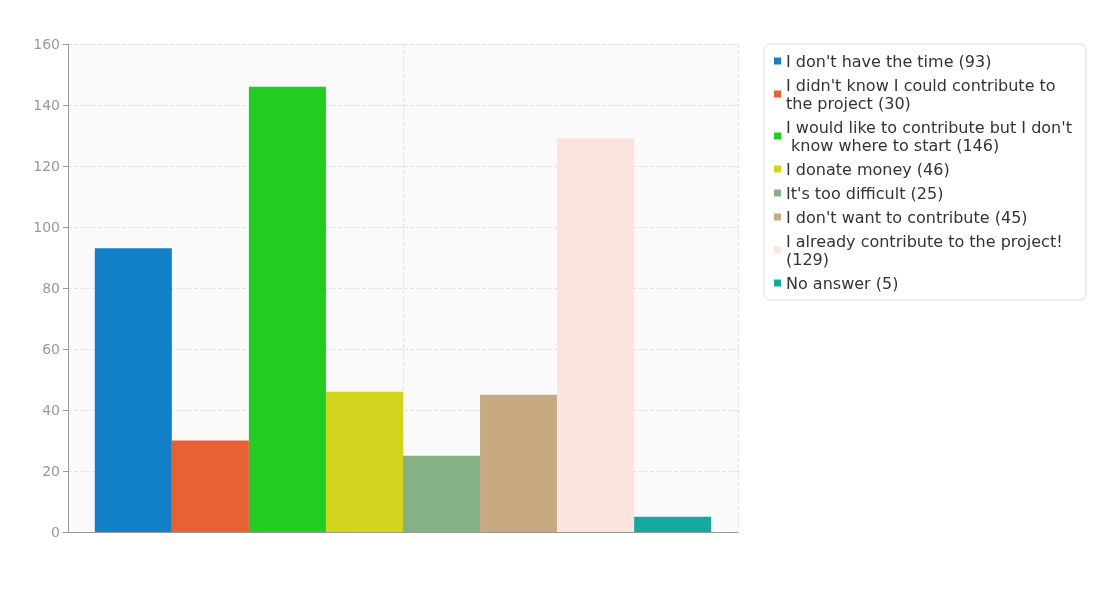  What do you see at coordinates (46, 105) in the screenshot?
I see `y-tick-label: 140` at bounding box center [46, 105].